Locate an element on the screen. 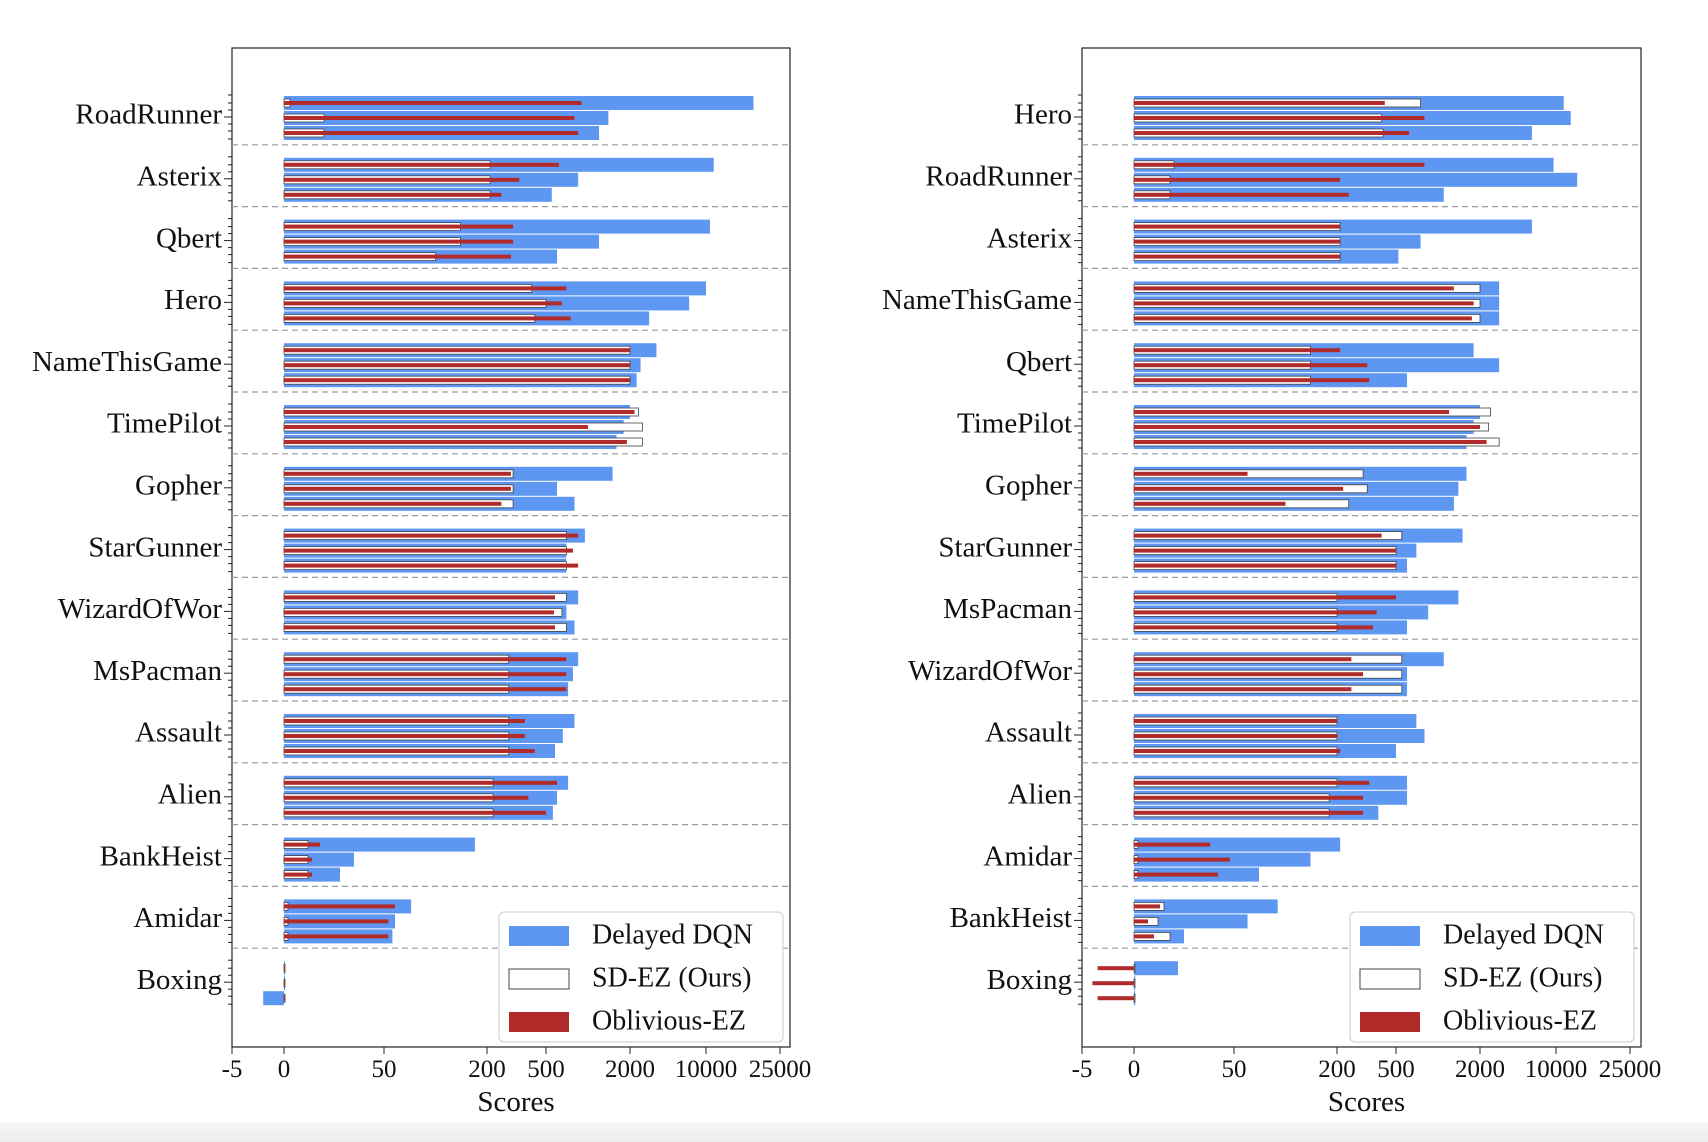  legend-label: Delayed DQN is located at coordinates (1523, 934).